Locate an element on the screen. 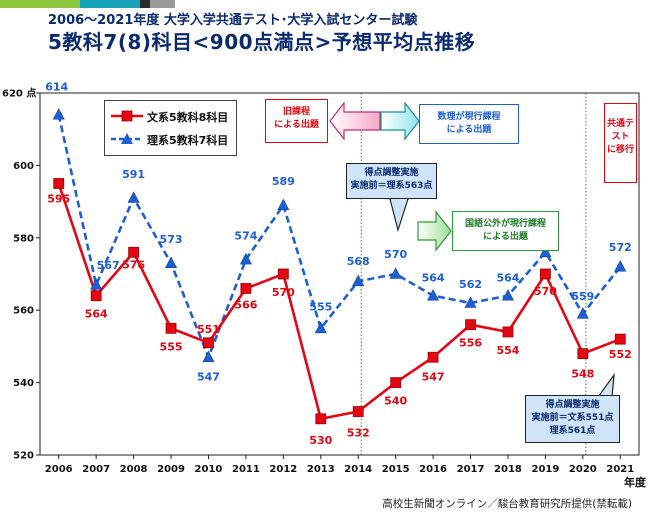 This screenshot has height=513, width=660. humanities-data-label: 548 is located at coordinates (582, 374).